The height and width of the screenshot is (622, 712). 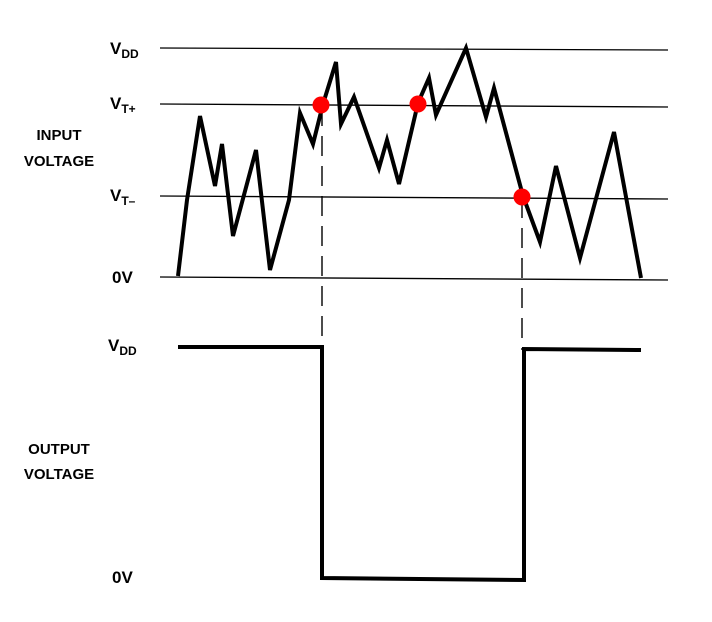 I want to click on vt-minus-reference-line, so click(x=414, y=197).